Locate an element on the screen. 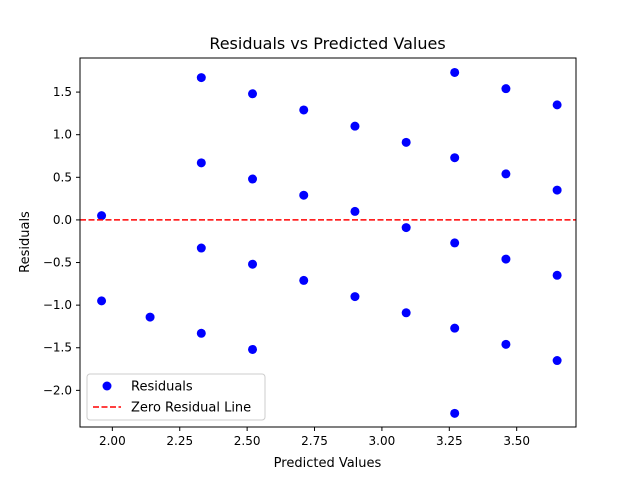  y-tick-label: 1.5 is located at coordinates (62, 92).